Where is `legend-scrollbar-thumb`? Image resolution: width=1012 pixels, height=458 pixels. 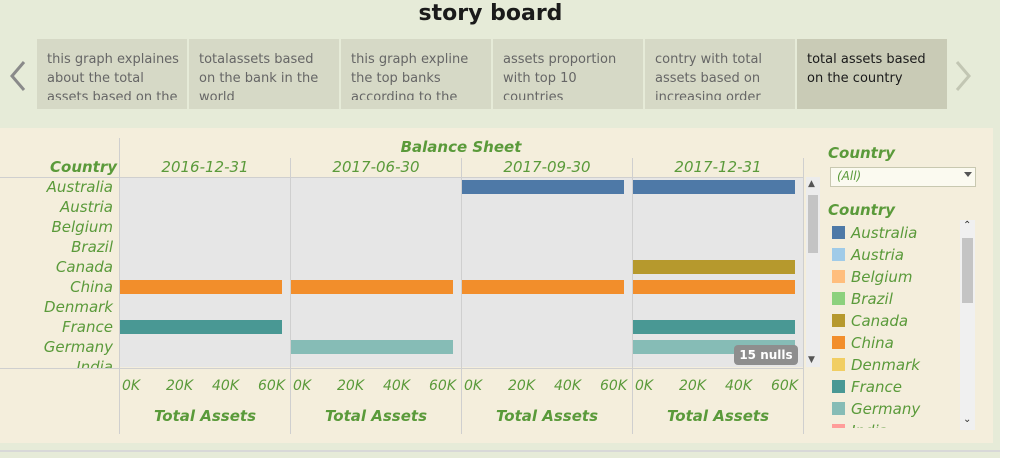
legend-scrollbar-thumb is located at coordinates (967, 270).